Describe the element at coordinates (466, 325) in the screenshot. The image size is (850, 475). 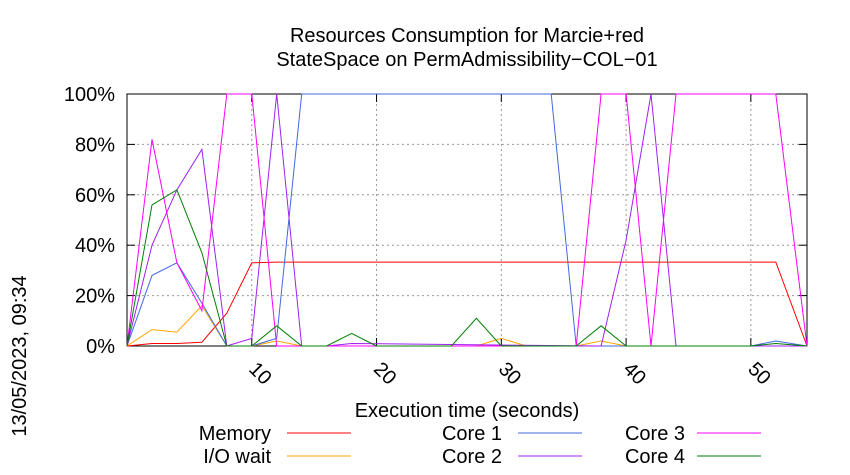
I see `series-line-i-o-wait` at that location.